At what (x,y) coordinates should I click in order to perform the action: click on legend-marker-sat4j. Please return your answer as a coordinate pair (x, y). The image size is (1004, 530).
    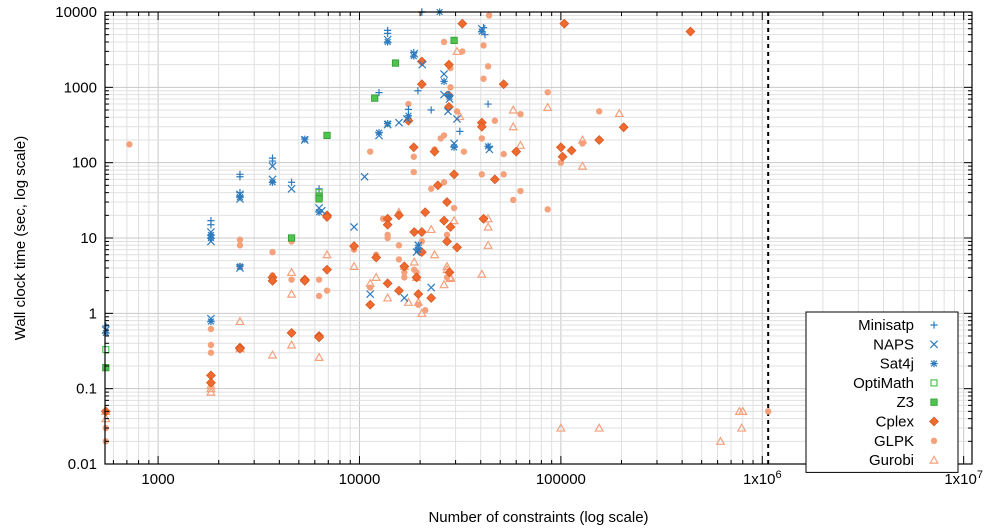
    Looking at the image, I should click on (934, 364).